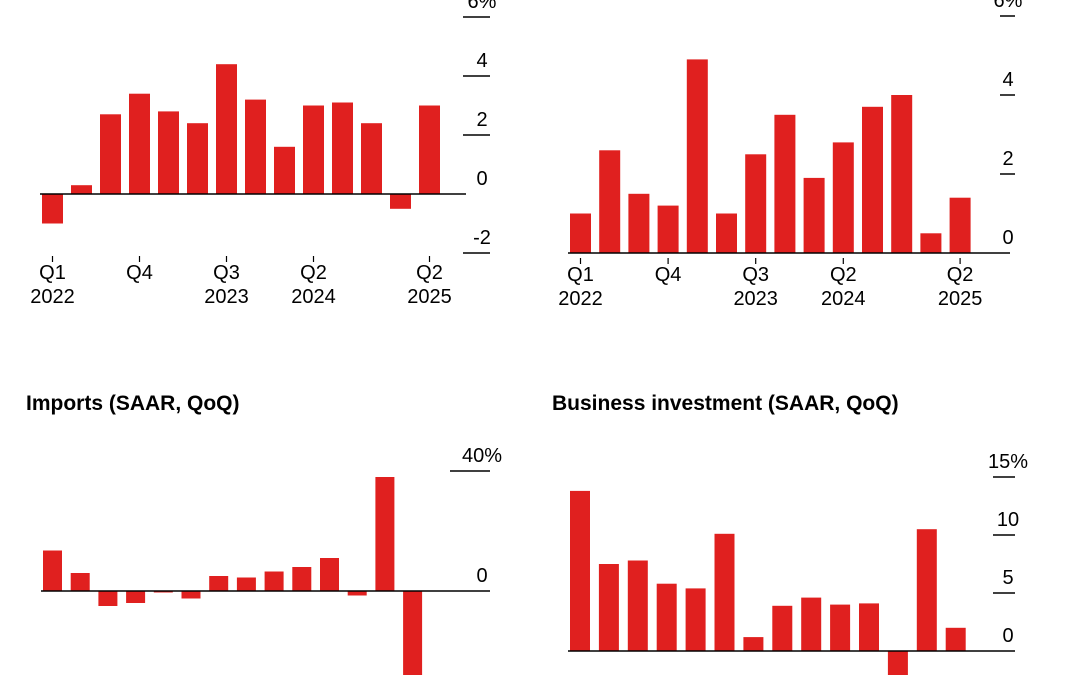 This screenshot has width=1080, height=675. What do you see at coordinates (133, 403) in the screenshot?
I see `chart-title: Imports (SAAR, QoQ)` at bounding box center [133, 403].